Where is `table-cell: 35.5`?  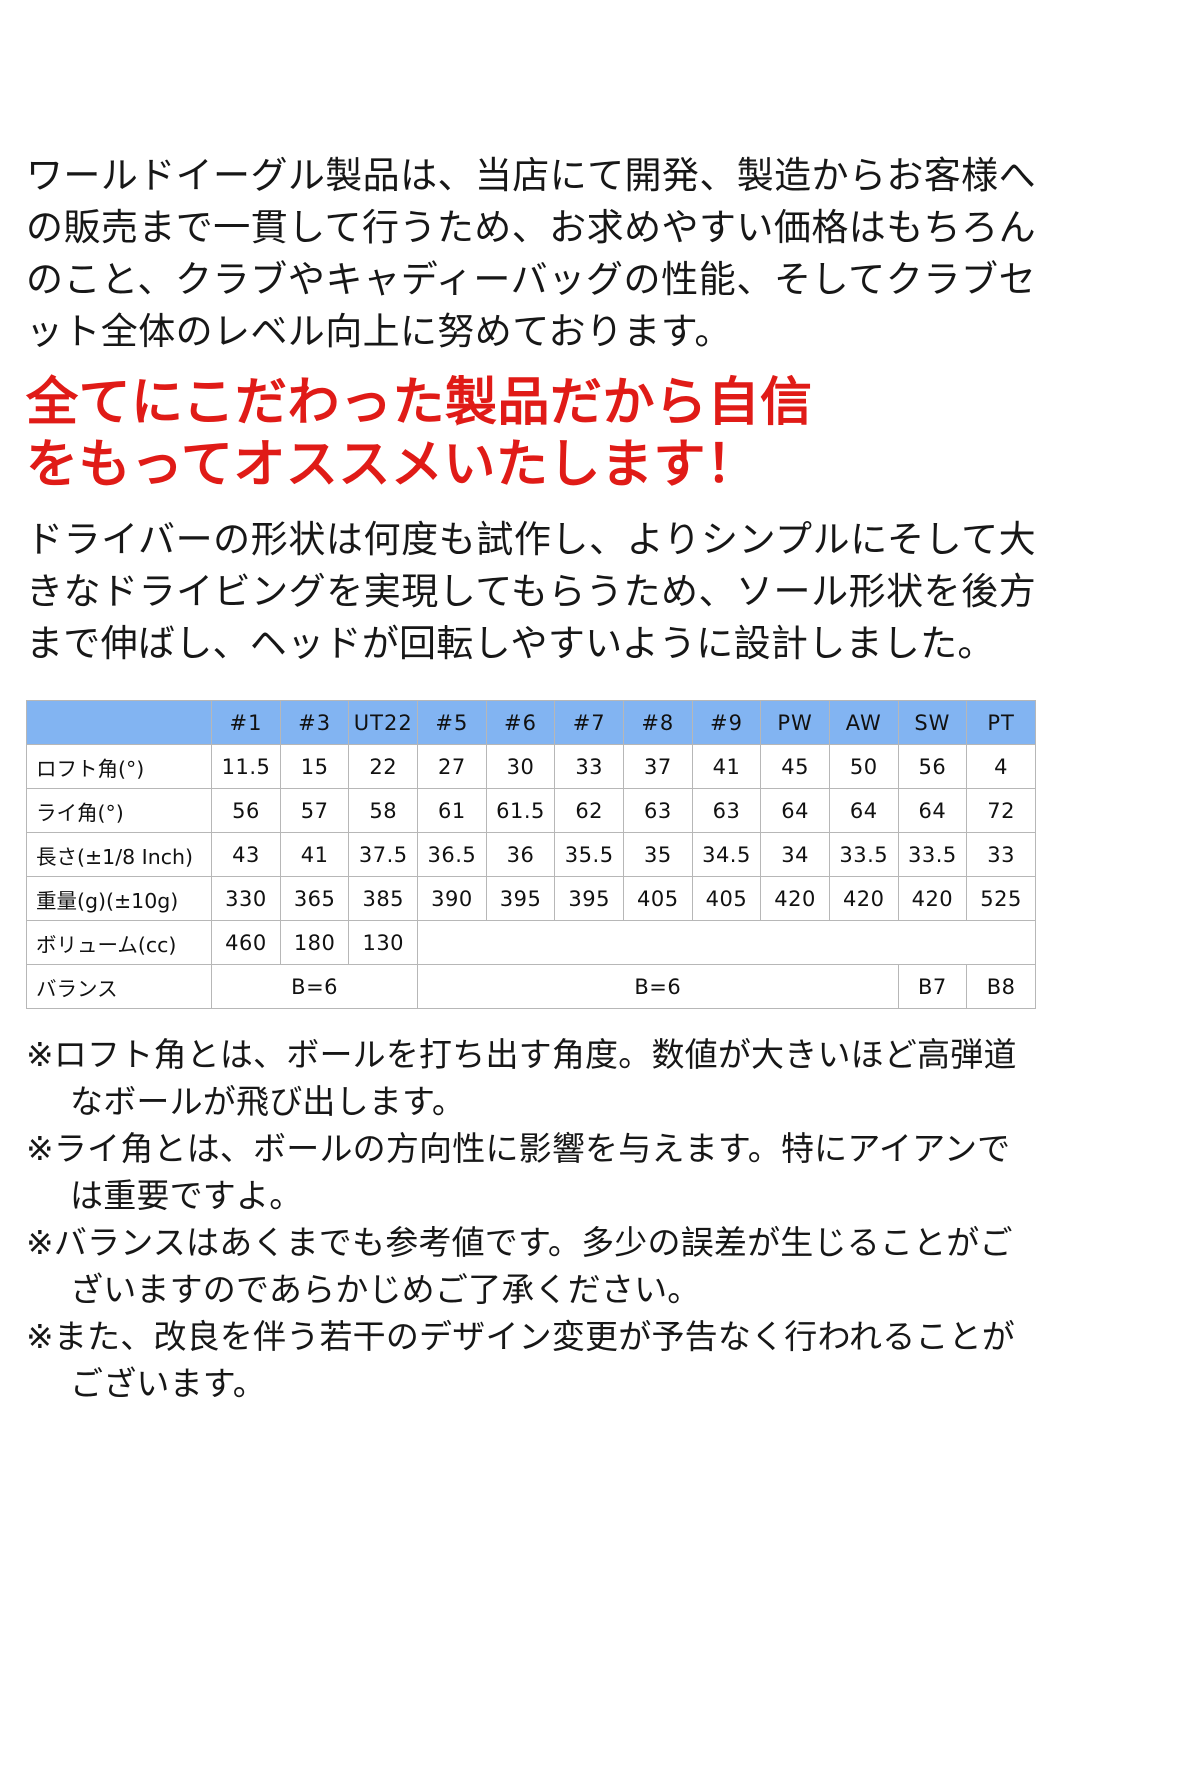
table-cell: 35.5 is located at coordinates (589, 854).